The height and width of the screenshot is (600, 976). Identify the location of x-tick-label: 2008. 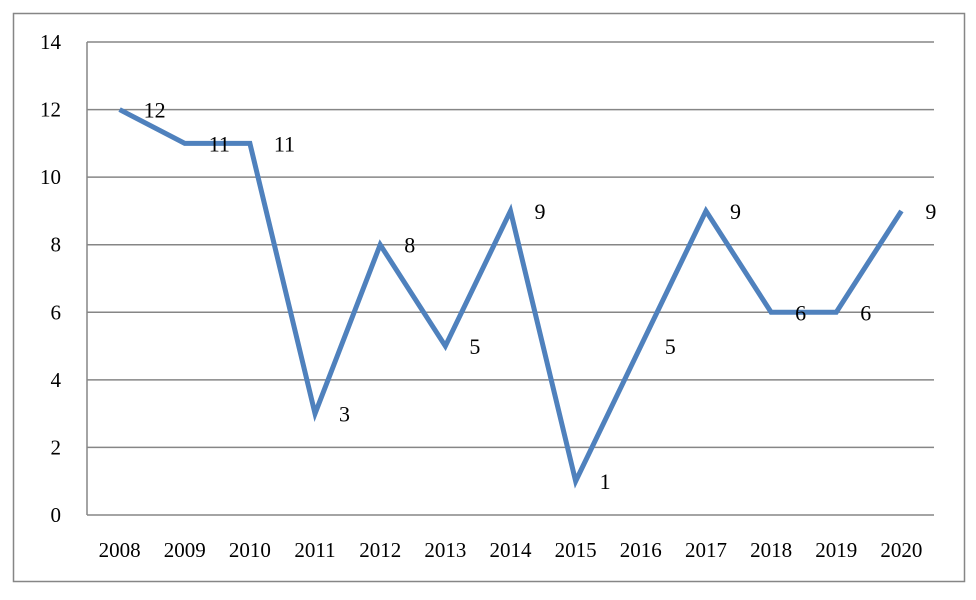
(120, 550).